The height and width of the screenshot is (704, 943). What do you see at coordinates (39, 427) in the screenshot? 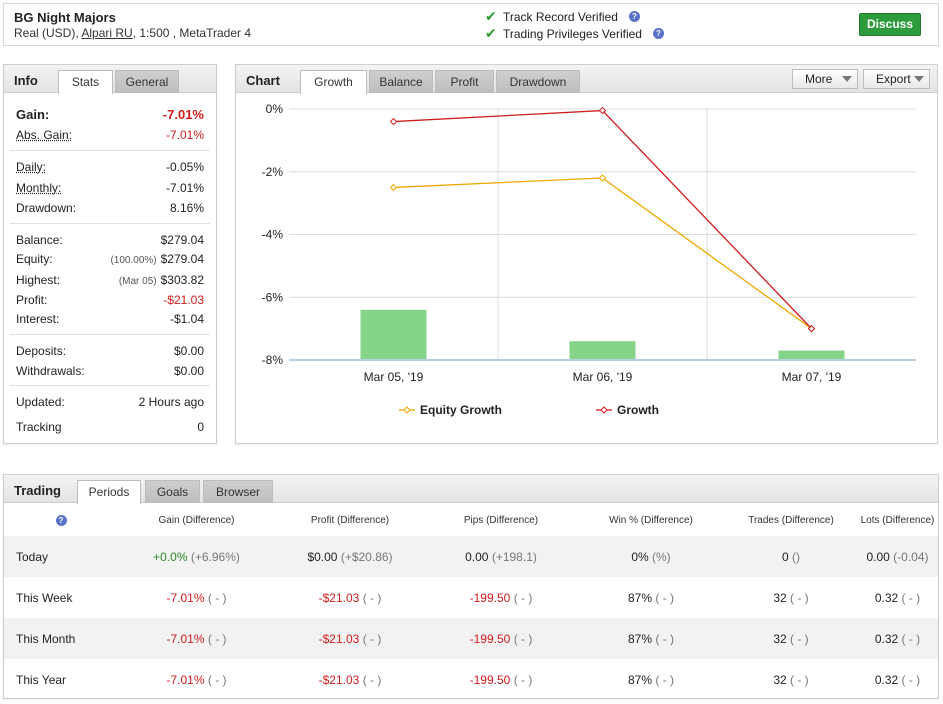
I see `tracking-label: Tracking` at bounding box center [39, 427].